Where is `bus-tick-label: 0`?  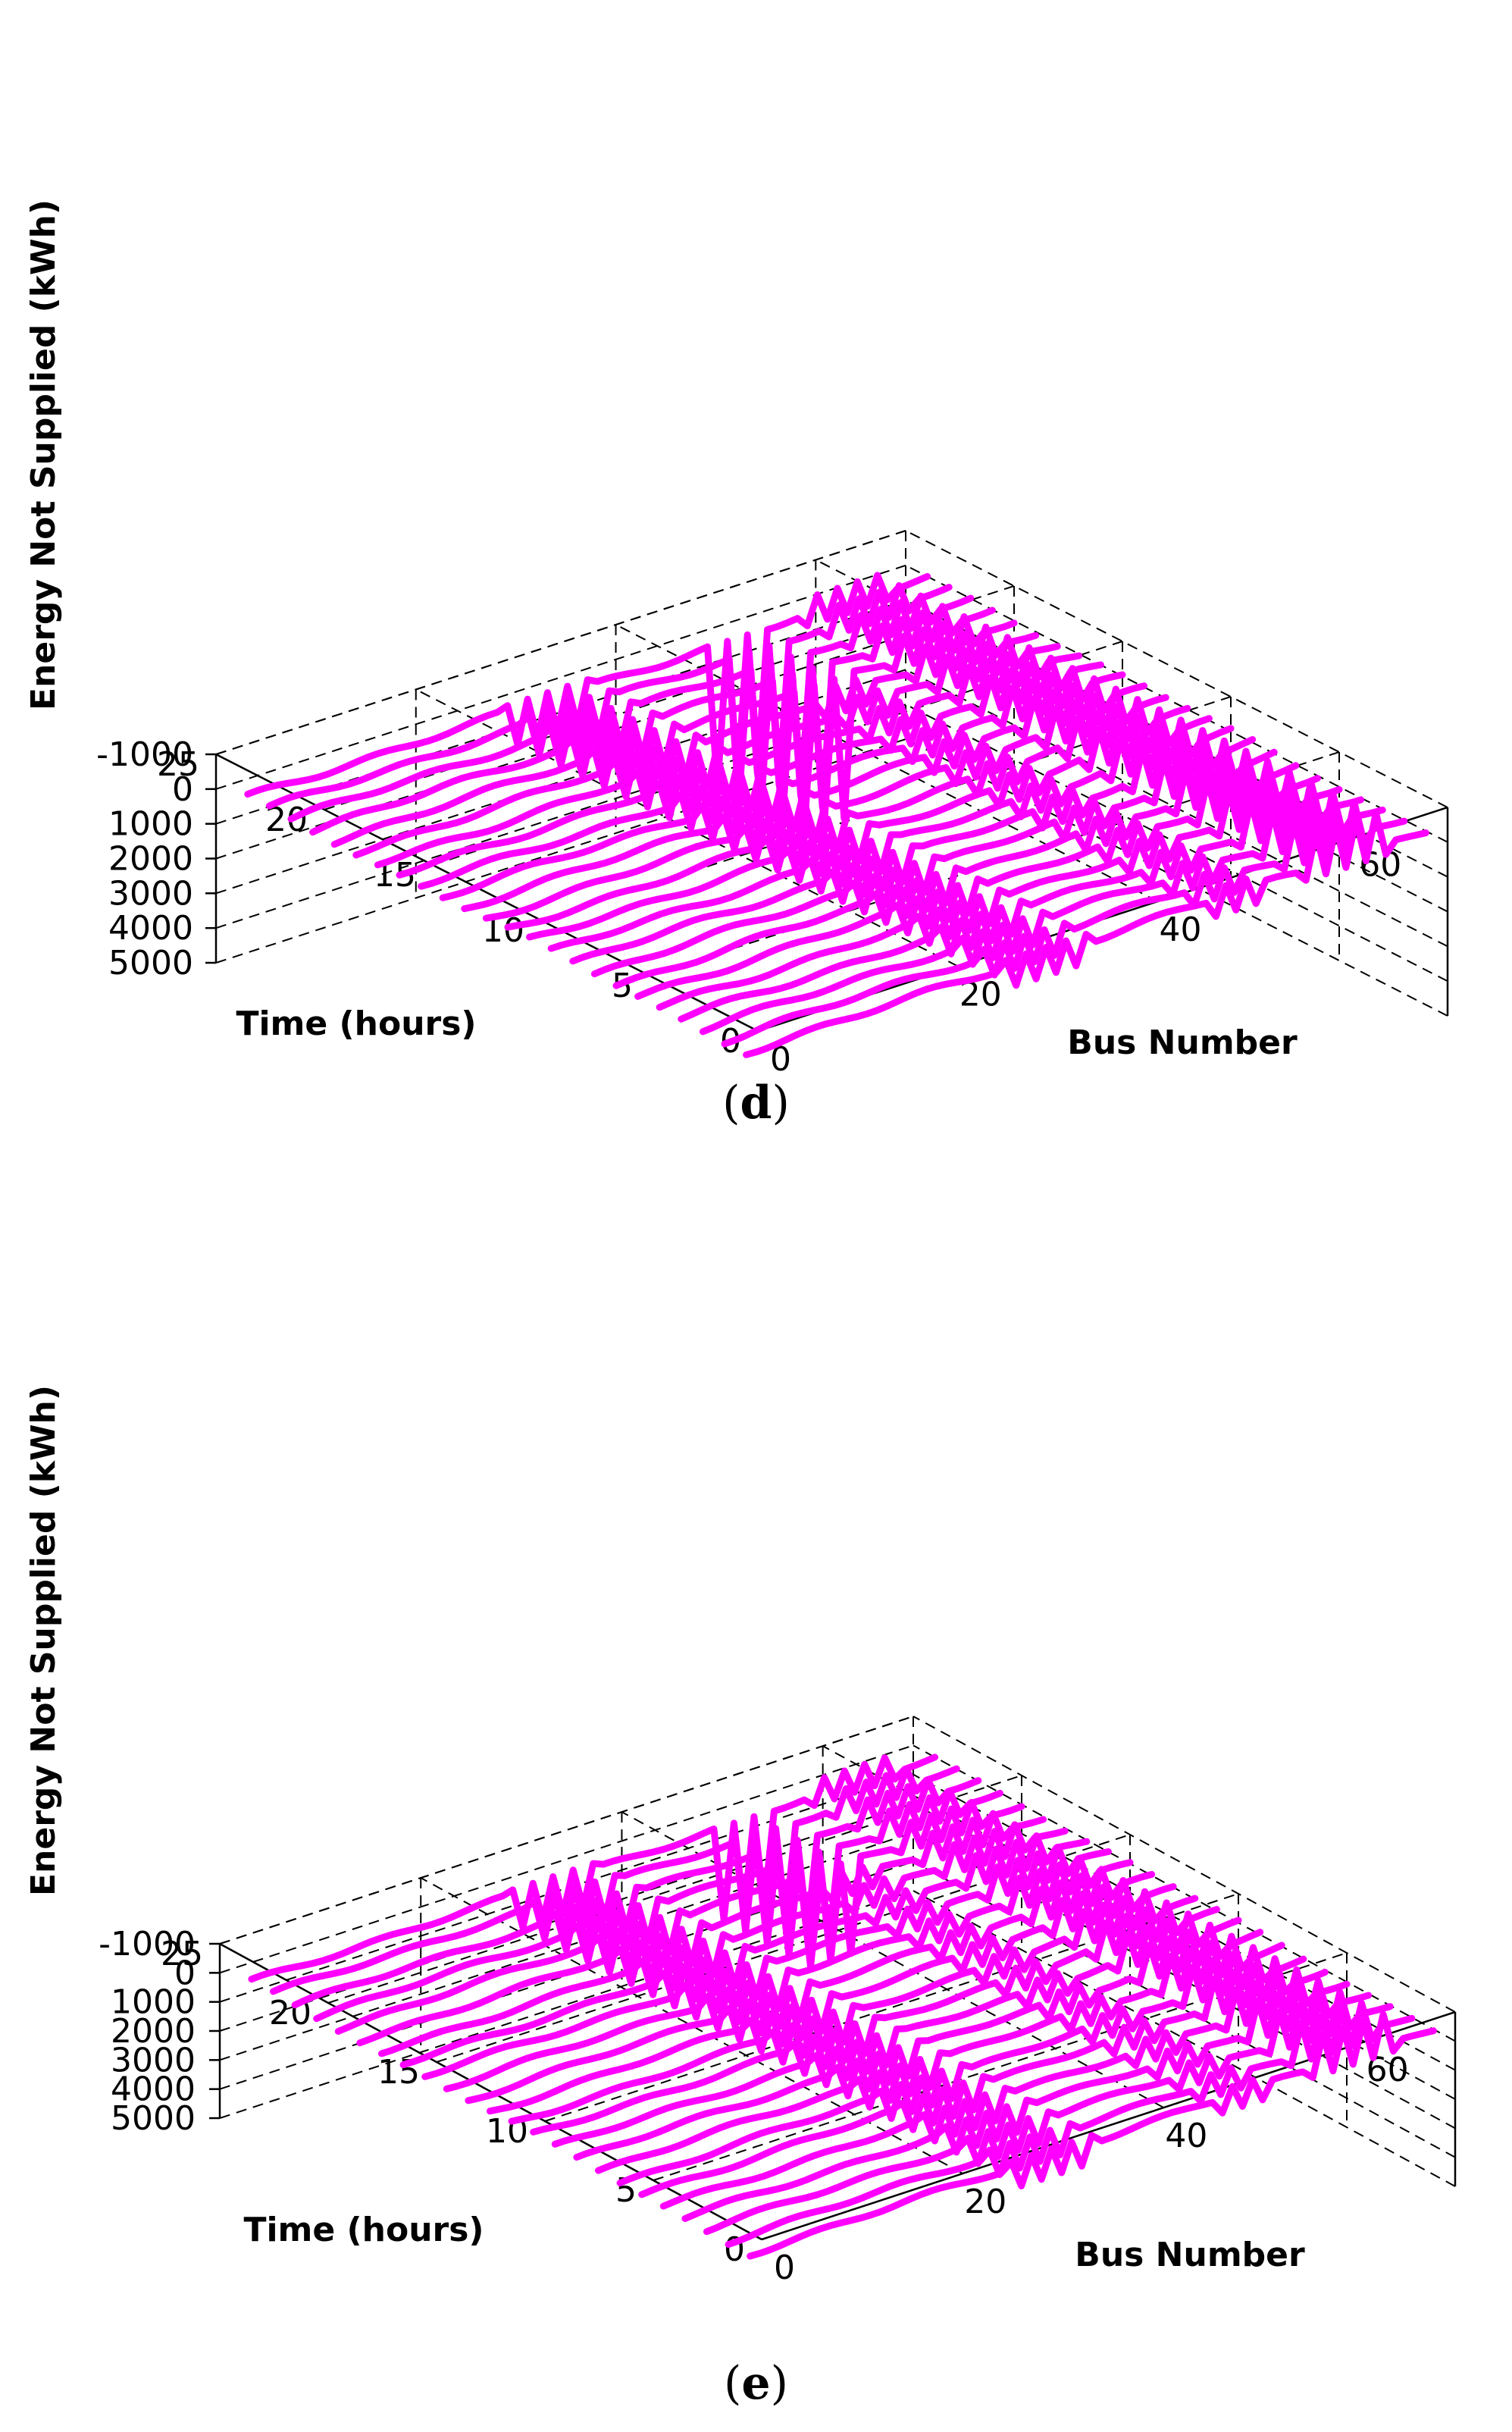 bus-tick-label: 0 is located at coordinates (785, 2268).